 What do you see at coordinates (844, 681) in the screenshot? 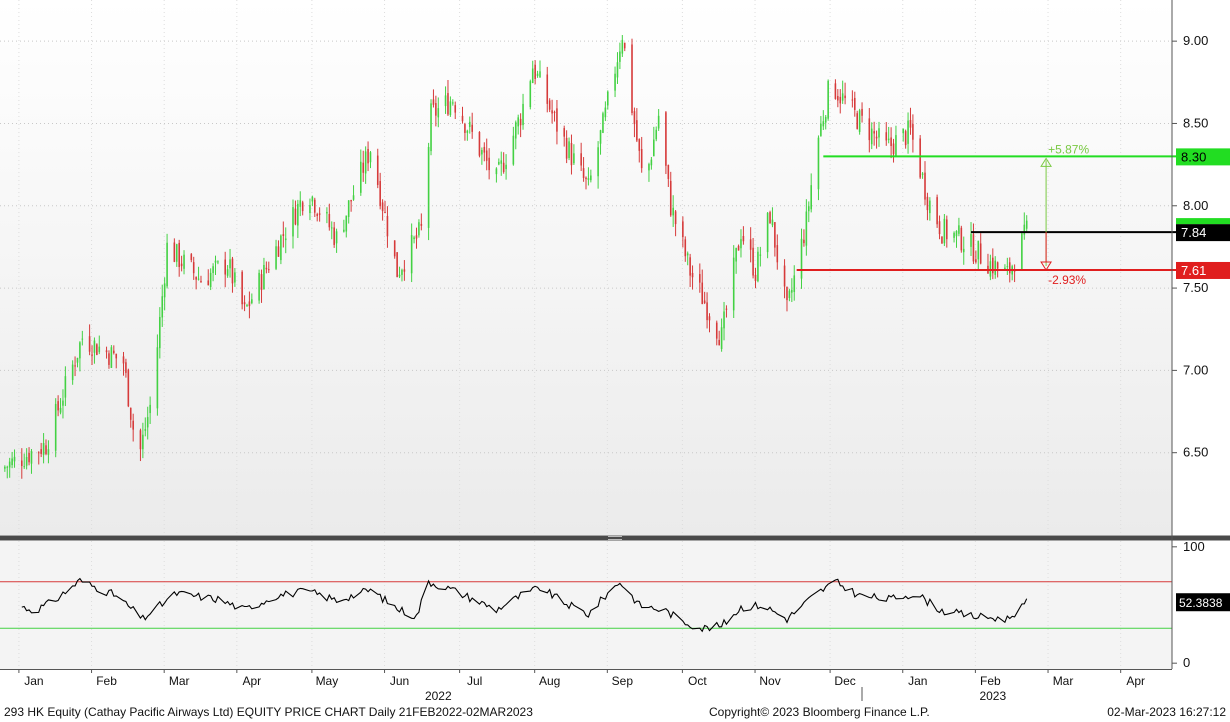
I see `x-tick-label: Dec` at bounding box center [844, 681].